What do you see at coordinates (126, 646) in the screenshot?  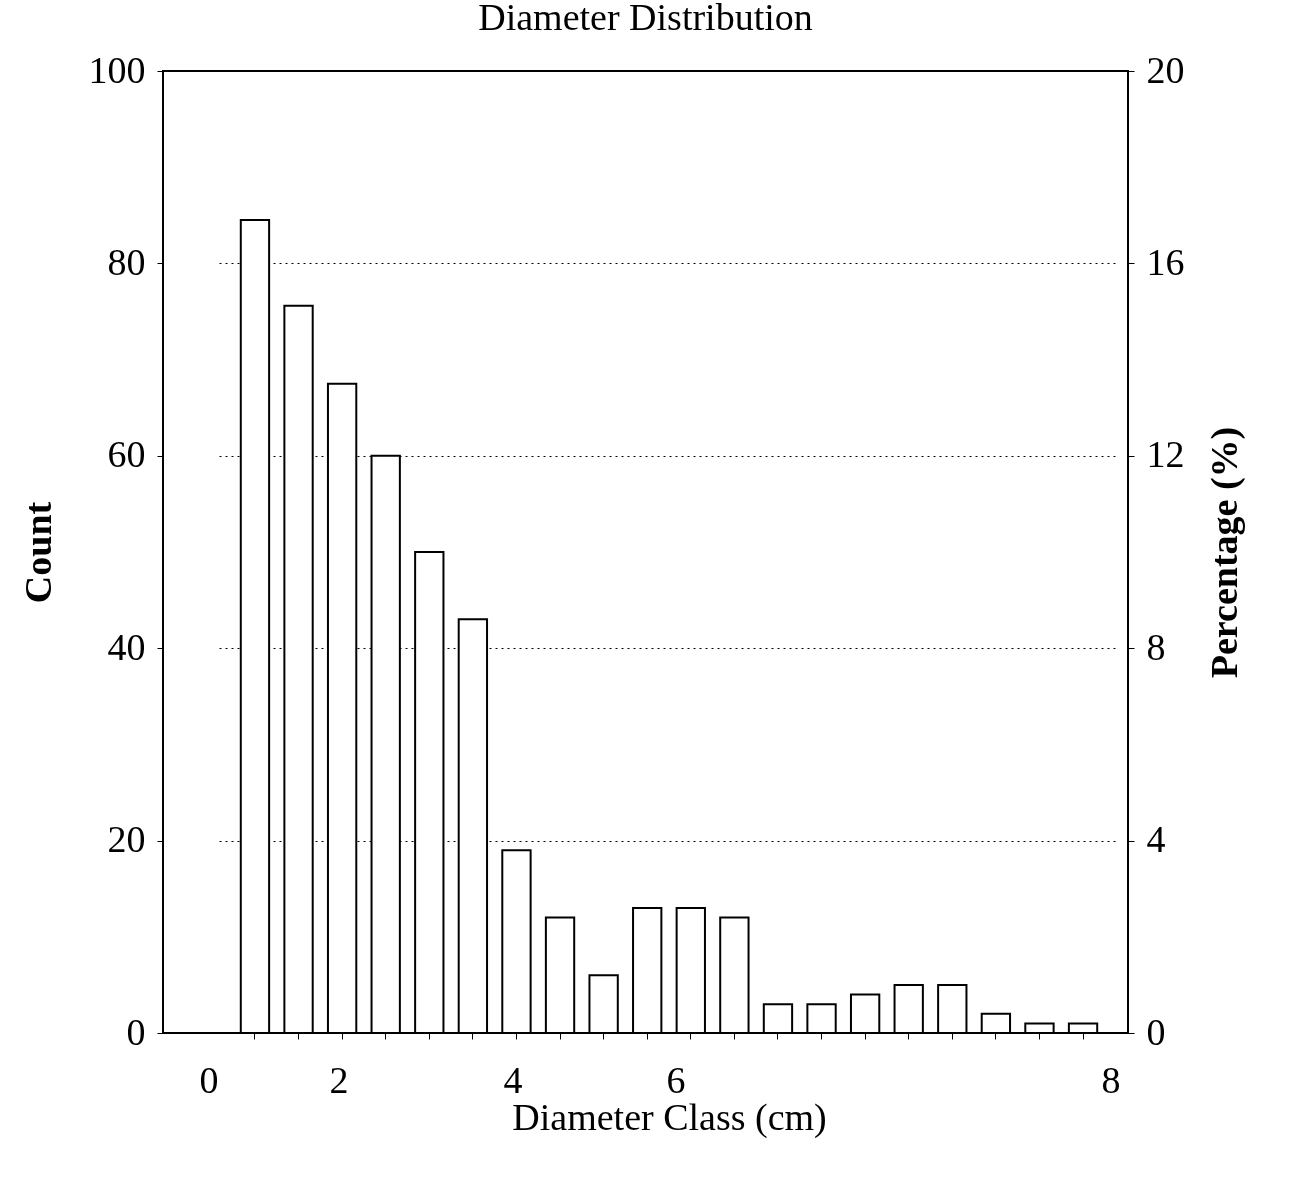 I see `y-tick-label: 40` at bounding box center [126, 646].